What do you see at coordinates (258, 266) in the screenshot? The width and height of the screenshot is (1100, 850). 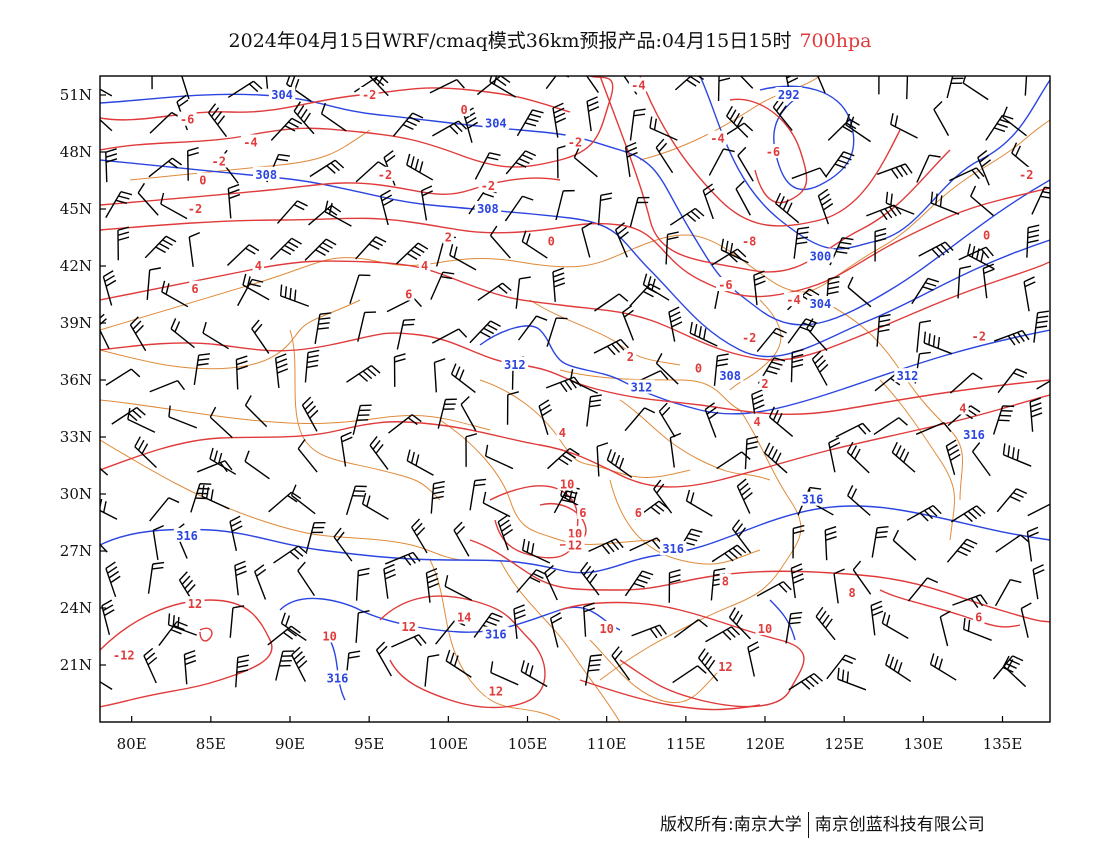 I see `contour-label: 4` at bounding box center [258, 266].